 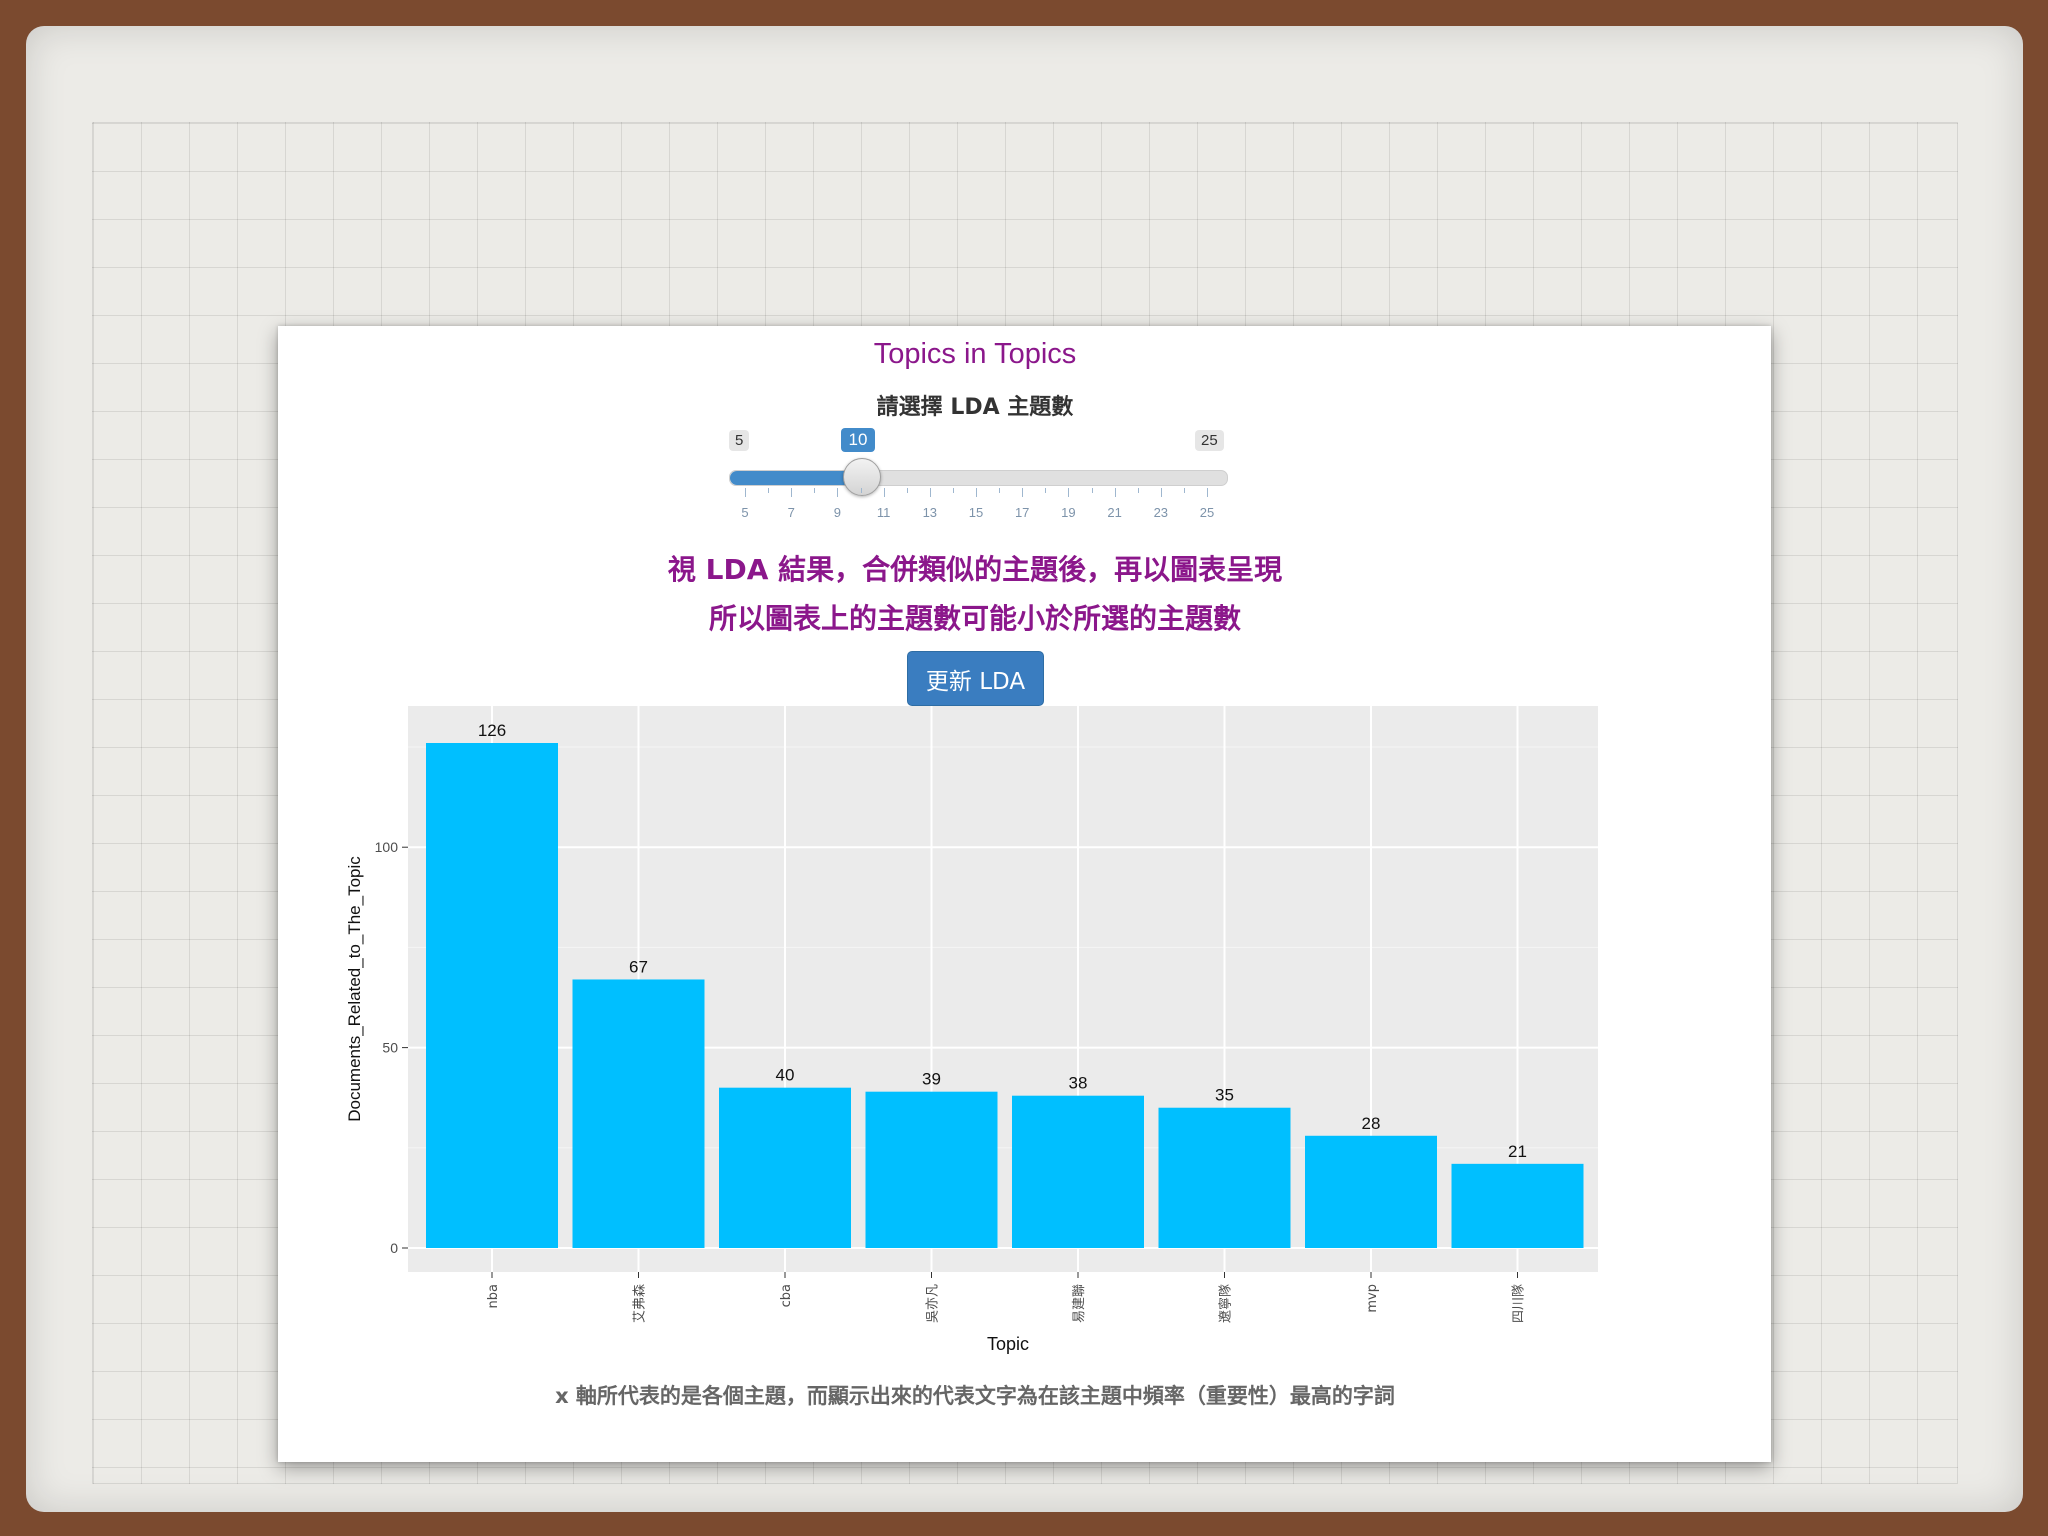 I want to click on slider-tick-label: 21, so click(x=1114, y=512).